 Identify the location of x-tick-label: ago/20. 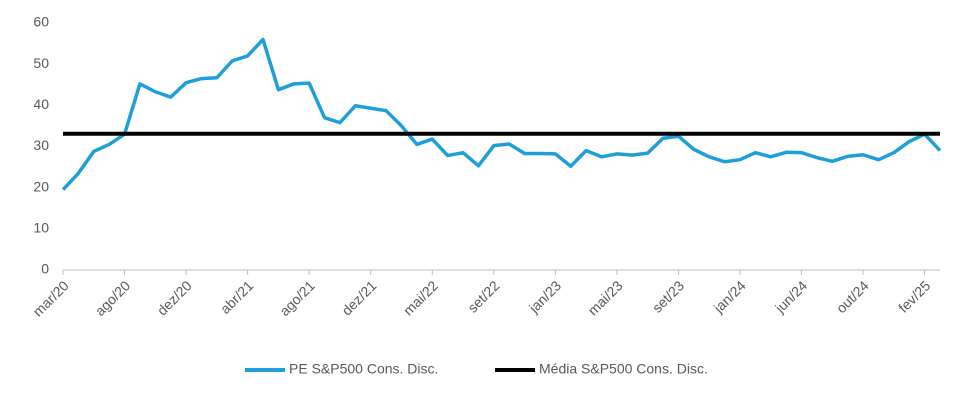
(113, 298).